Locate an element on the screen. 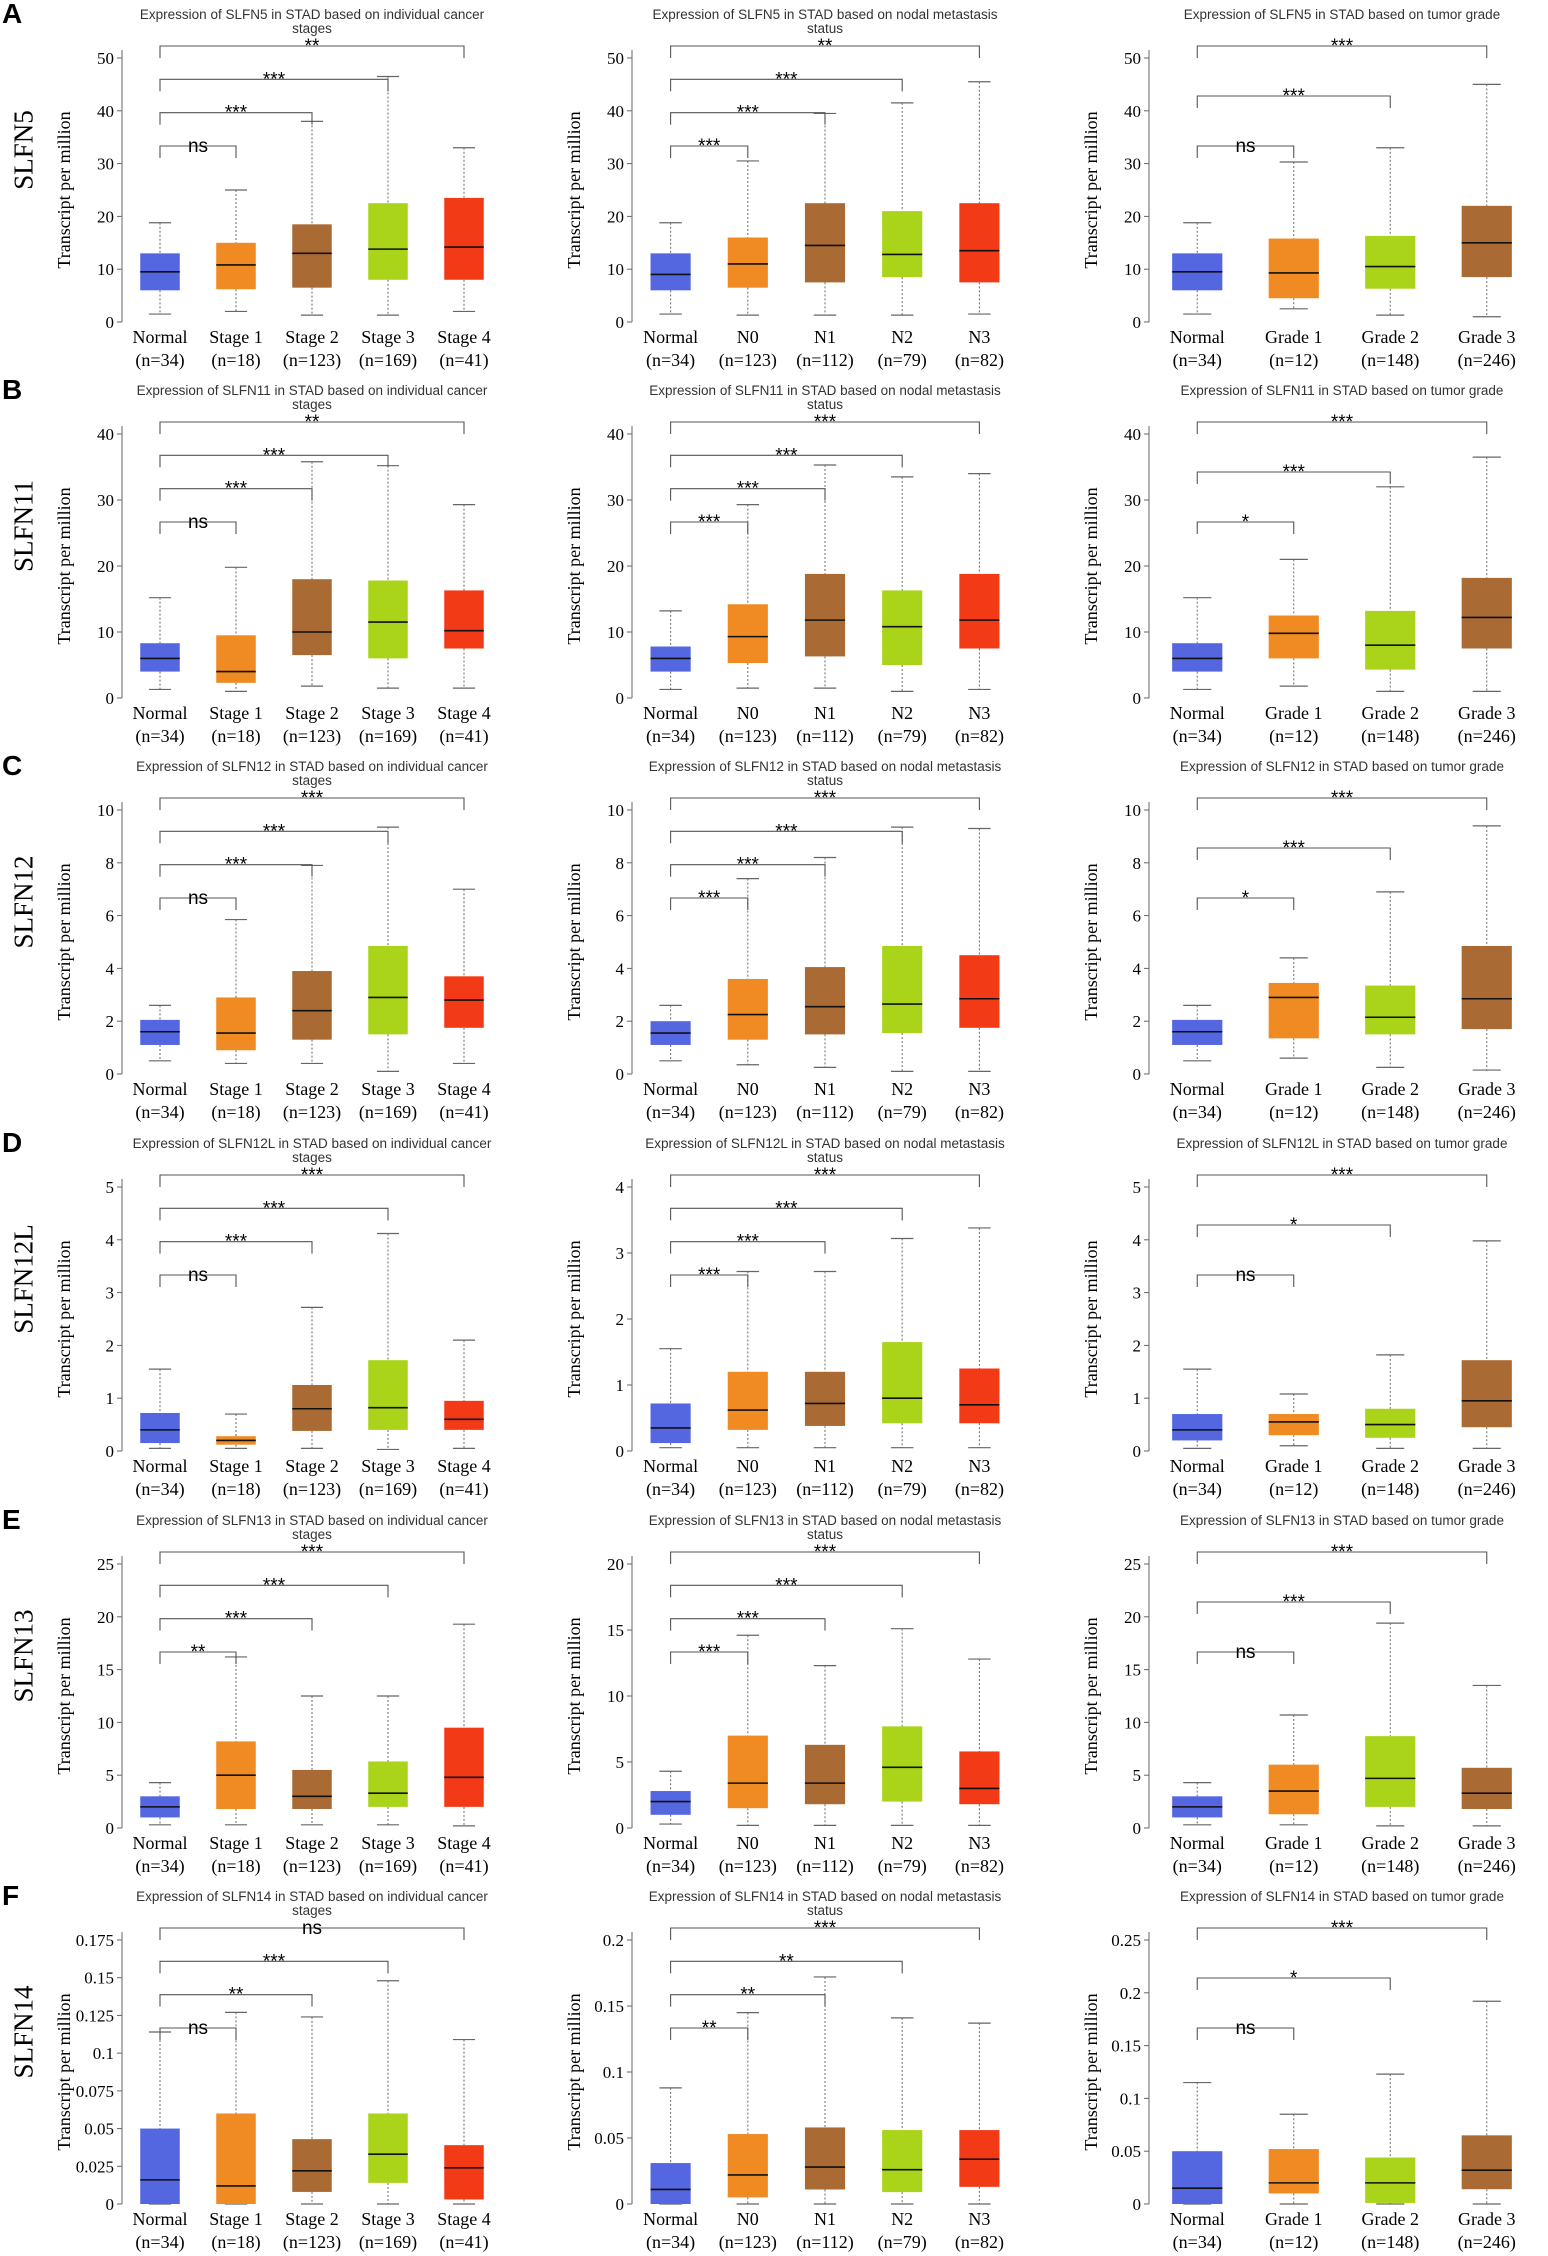 This screenshot has width=1548, height=2256. y-tick-label: 0.05 is located at coordinates (99, 2129).